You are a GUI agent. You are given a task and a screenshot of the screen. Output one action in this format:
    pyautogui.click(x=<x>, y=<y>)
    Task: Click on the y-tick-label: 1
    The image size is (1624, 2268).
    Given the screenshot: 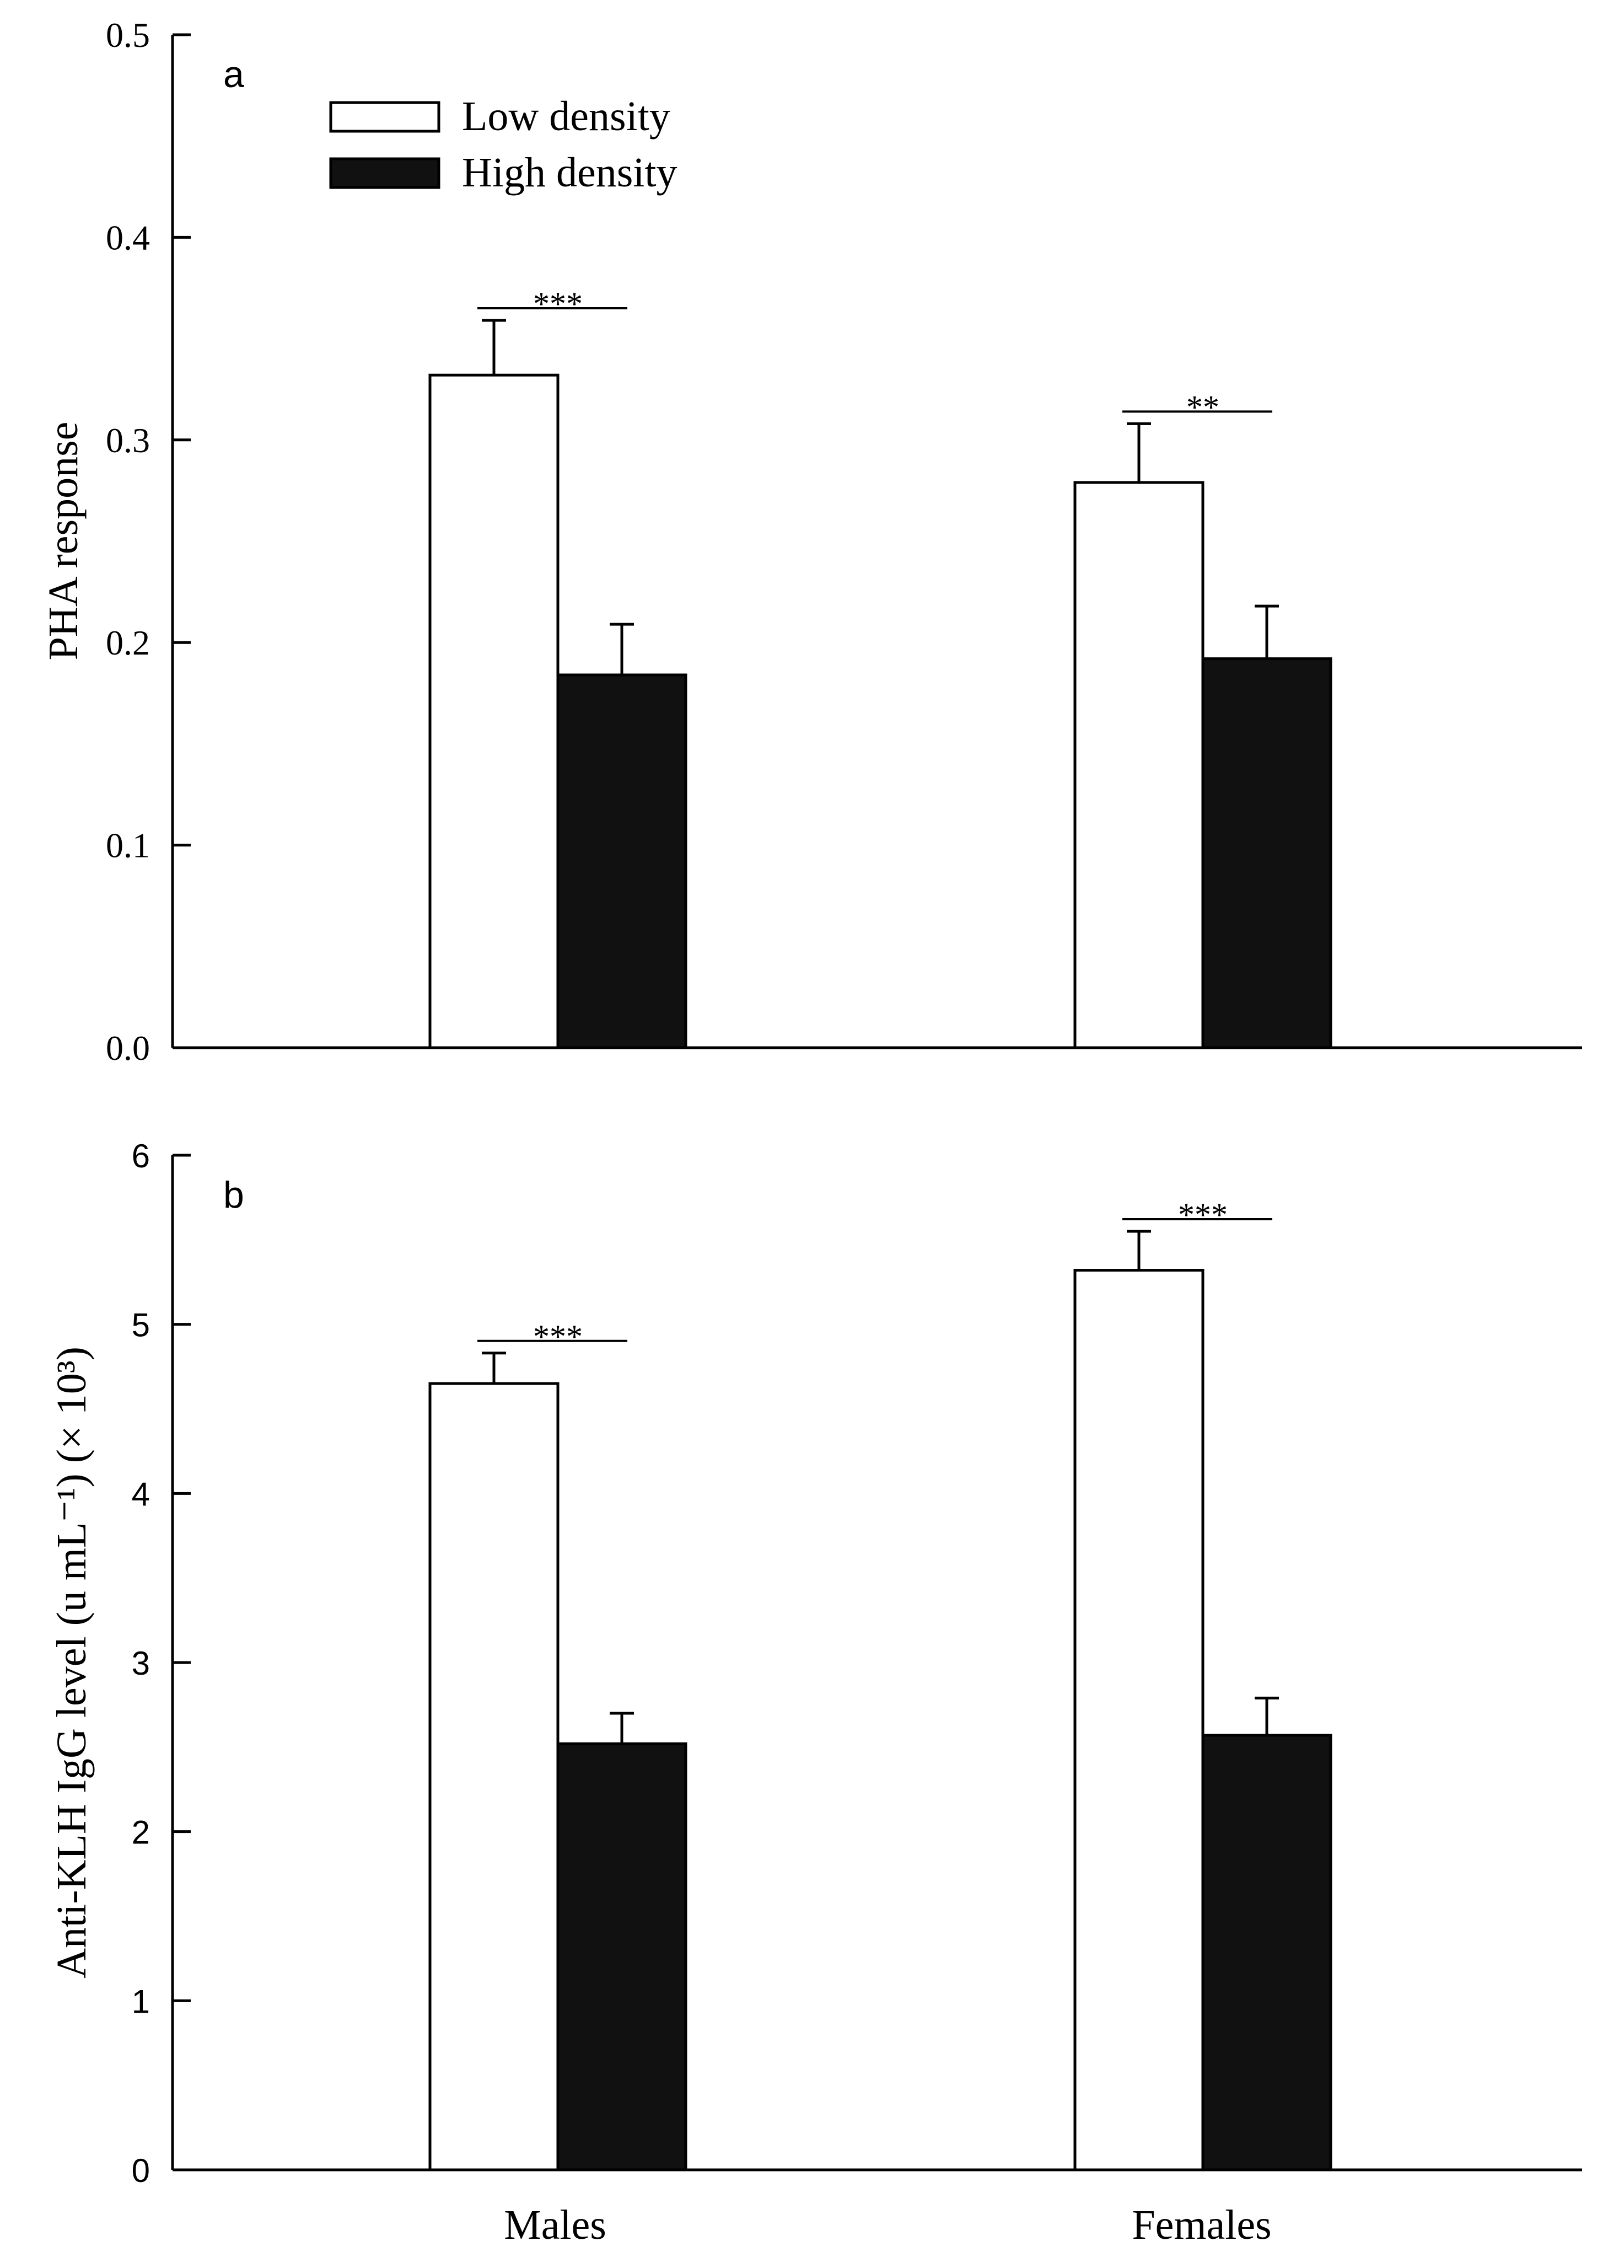 What is the action you would take?
    pyautogui.click(x=141, y=2002)
    